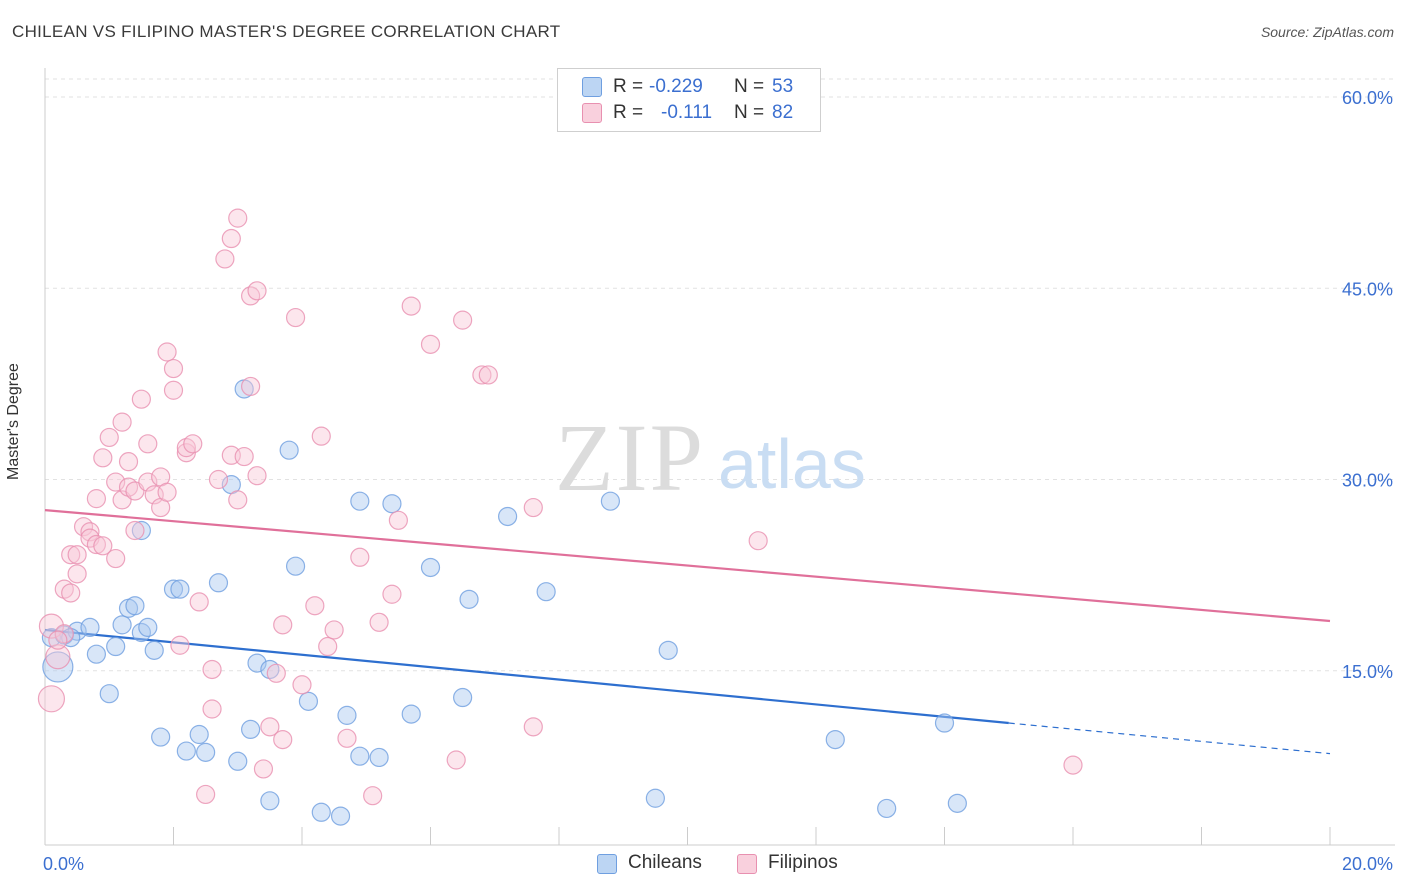  I want to click on correlation-legend: R = -0.229 N = 53 R = -0.111 N = 82, so click(689, 100).